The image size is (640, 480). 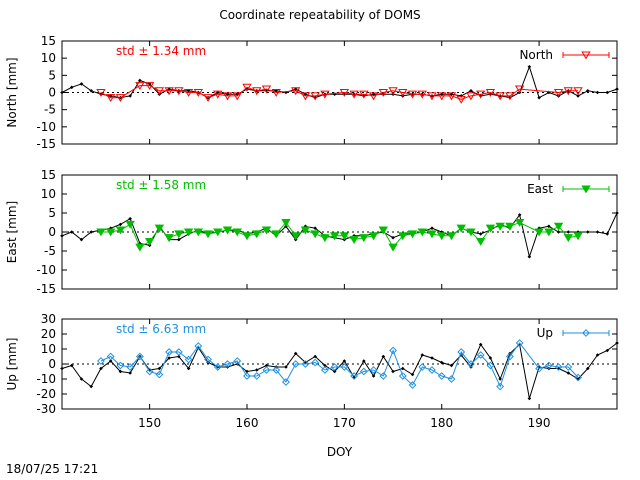 What do you see at coordinates (48, 319) in the screenshot?
I see `y-tick-label: 30` at bounding box center [48, 319].